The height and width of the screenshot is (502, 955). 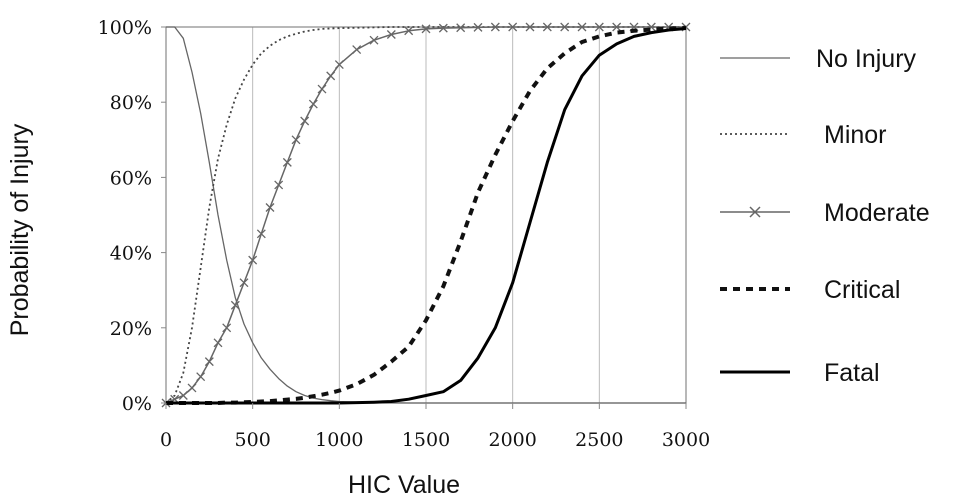 I want to click on y-tick-label: 20%, so click(x=131, y=329).